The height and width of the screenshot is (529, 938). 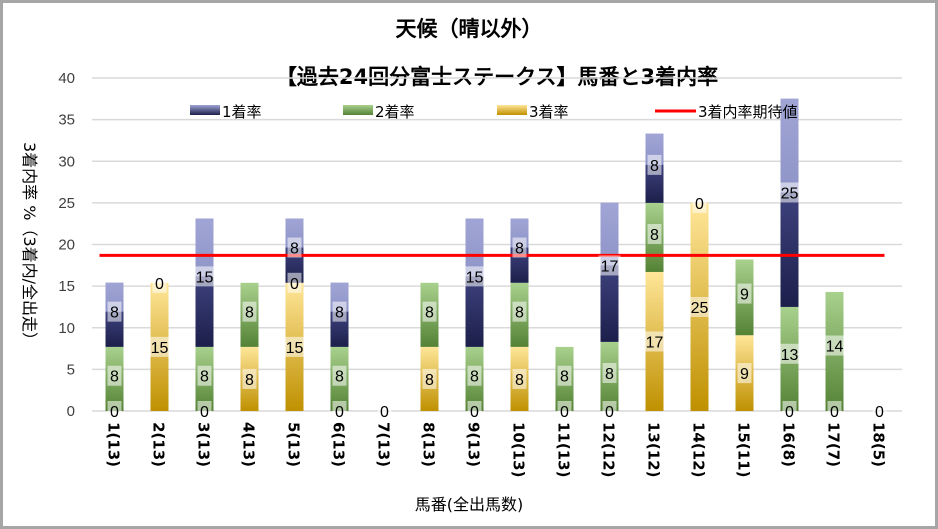 I want to click on x-tick-label: 10(13), so click(x=519, y=449).